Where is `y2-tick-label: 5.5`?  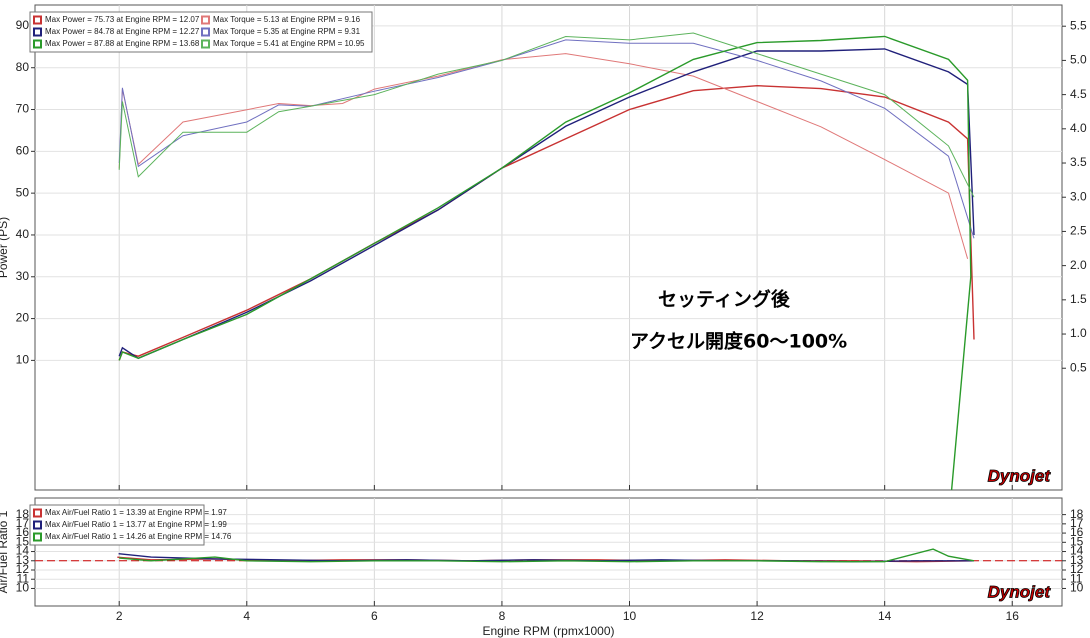 y2-tick-label: 5.5 is located at coordinates (1078, 25).